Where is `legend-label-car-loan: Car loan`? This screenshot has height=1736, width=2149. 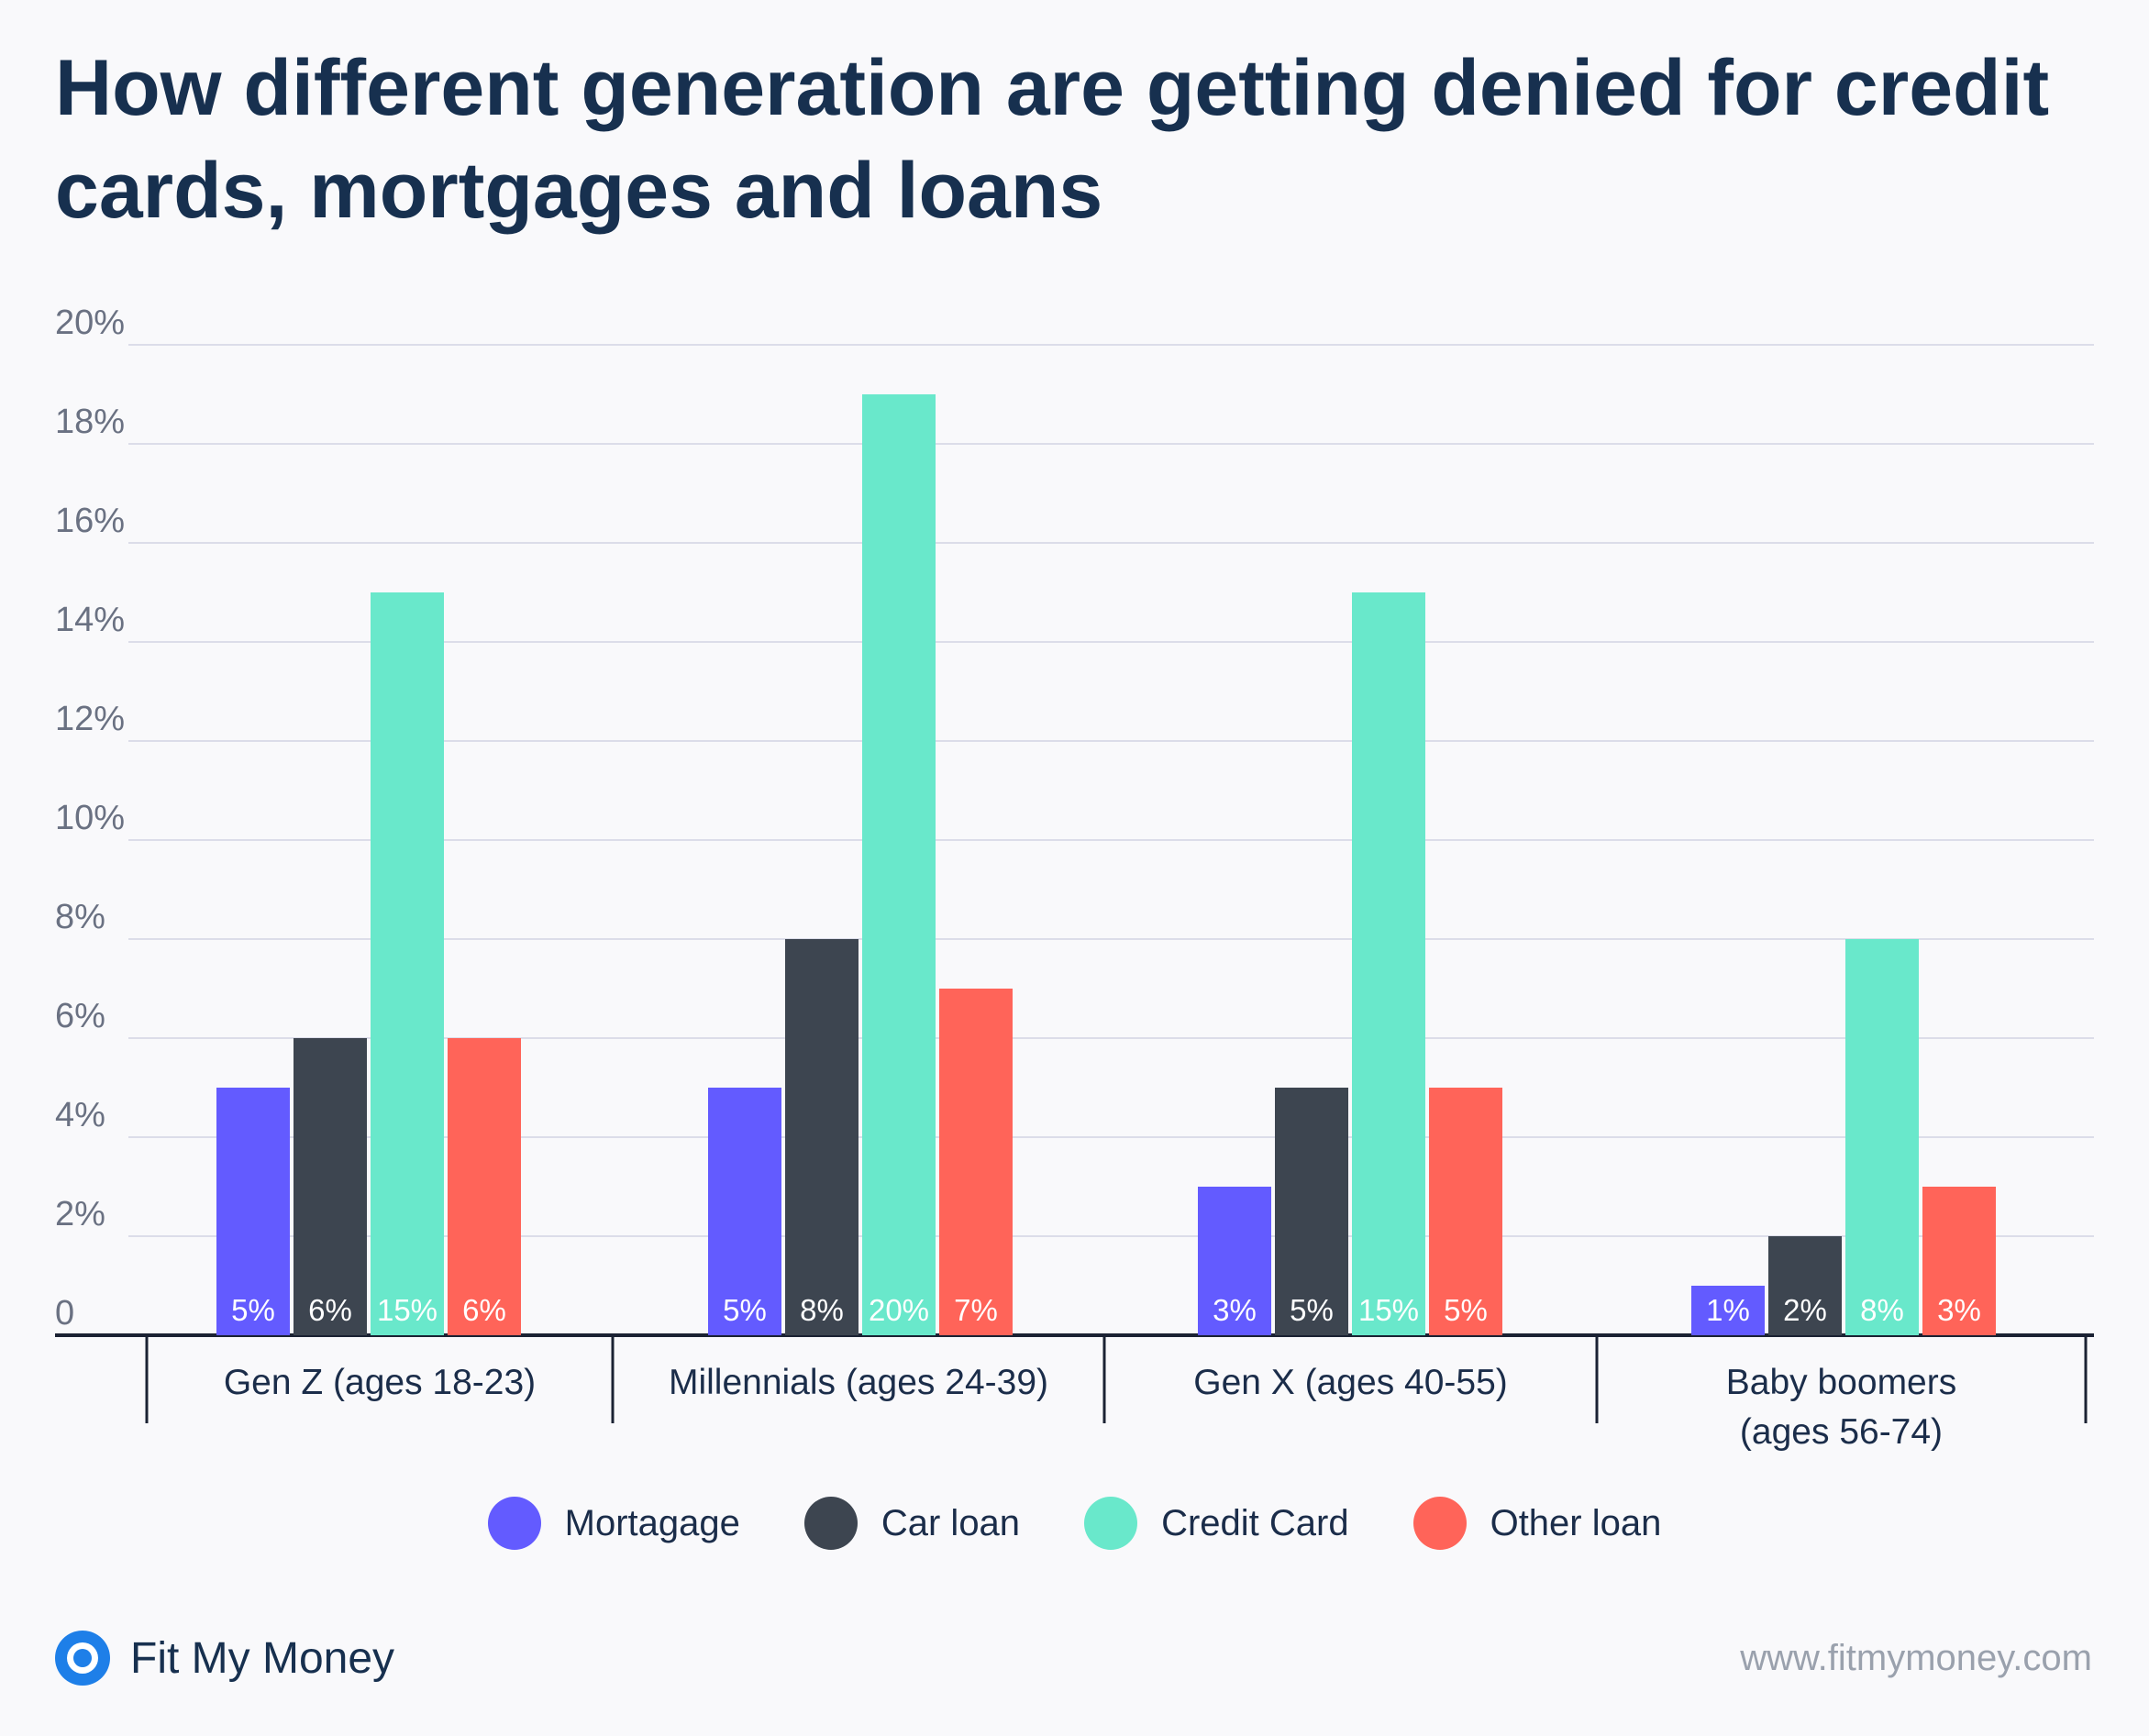
legend-label-car-loan: Car loan is located at coordinates (951, 1522).